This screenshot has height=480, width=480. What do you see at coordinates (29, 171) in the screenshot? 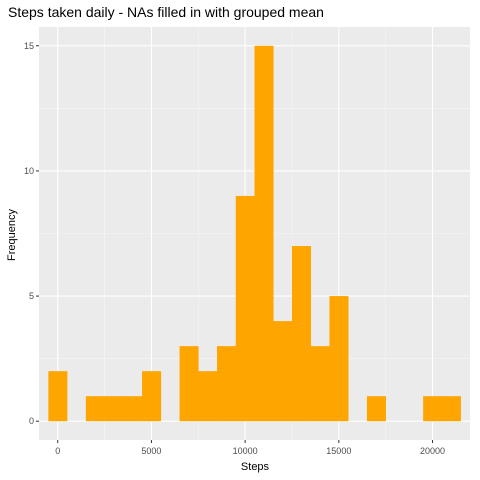
I see `y-tick-label: 10` at bounding box center [29, 171].